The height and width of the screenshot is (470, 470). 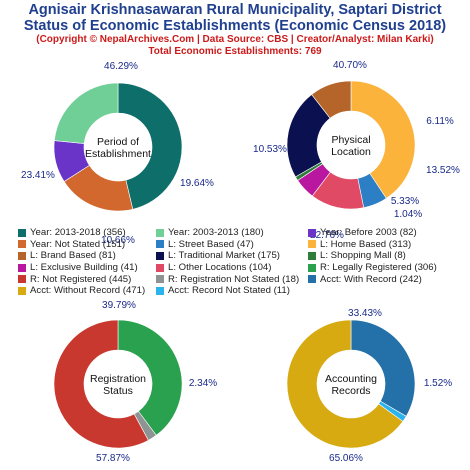 I want to click on center-label: Records, so click(x=350, y=391).